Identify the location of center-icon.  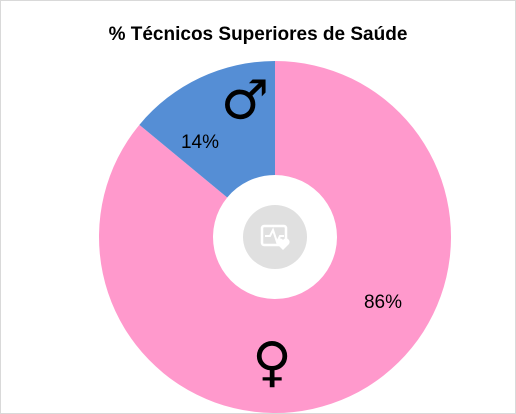
(275, 237).